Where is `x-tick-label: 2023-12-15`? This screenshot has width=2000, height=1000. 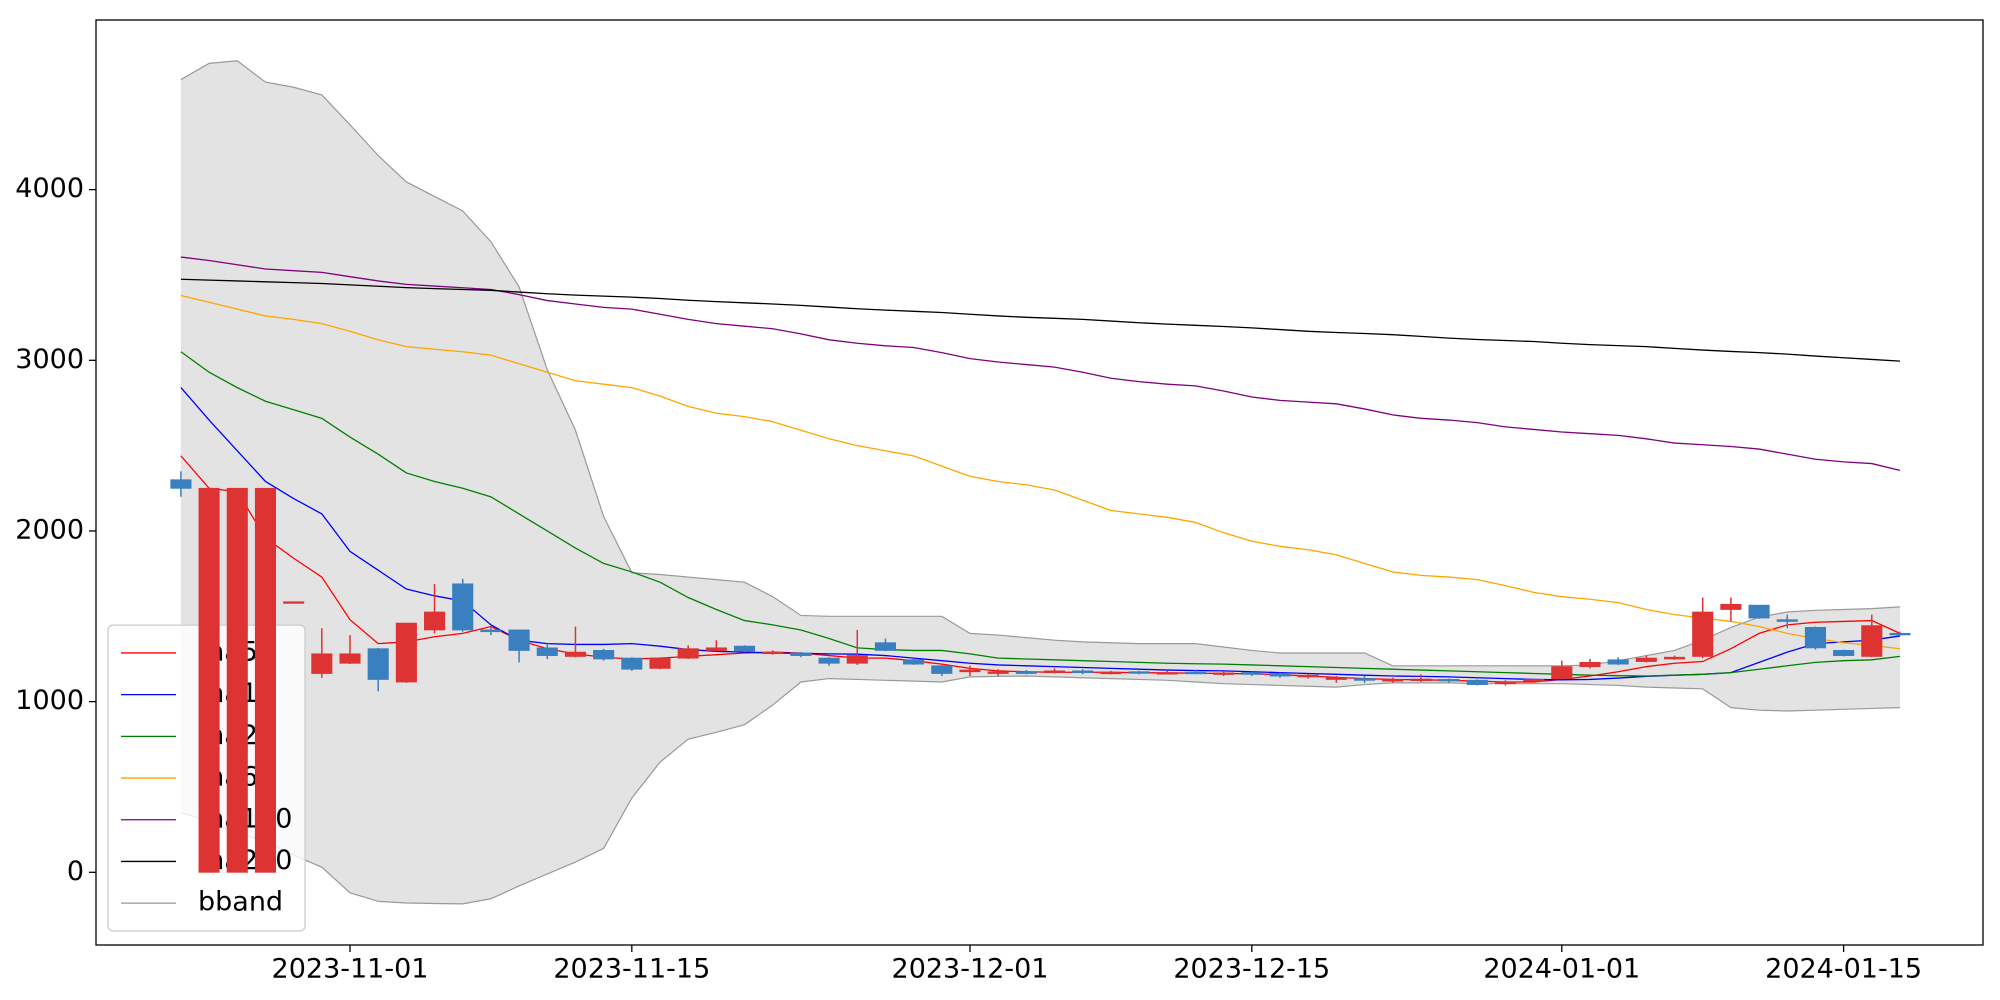
x-tick-label: 2023-12-15 is located at coordinates (1251, 969).